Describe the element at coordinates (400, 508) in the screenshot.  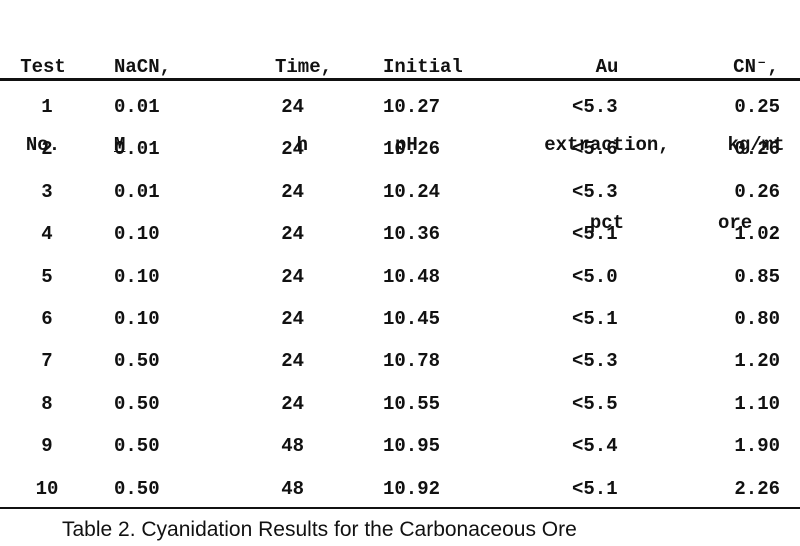
I see `bottom-rule` at that location.